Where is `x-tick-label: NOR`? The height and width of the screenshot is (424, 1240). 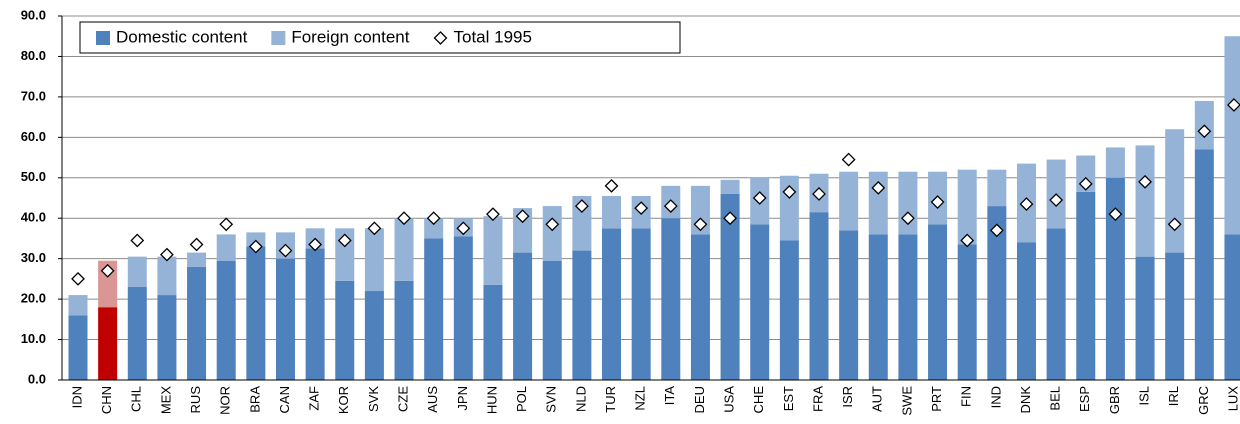
x-tick-label: NOR is located at coordinates (225, 400).